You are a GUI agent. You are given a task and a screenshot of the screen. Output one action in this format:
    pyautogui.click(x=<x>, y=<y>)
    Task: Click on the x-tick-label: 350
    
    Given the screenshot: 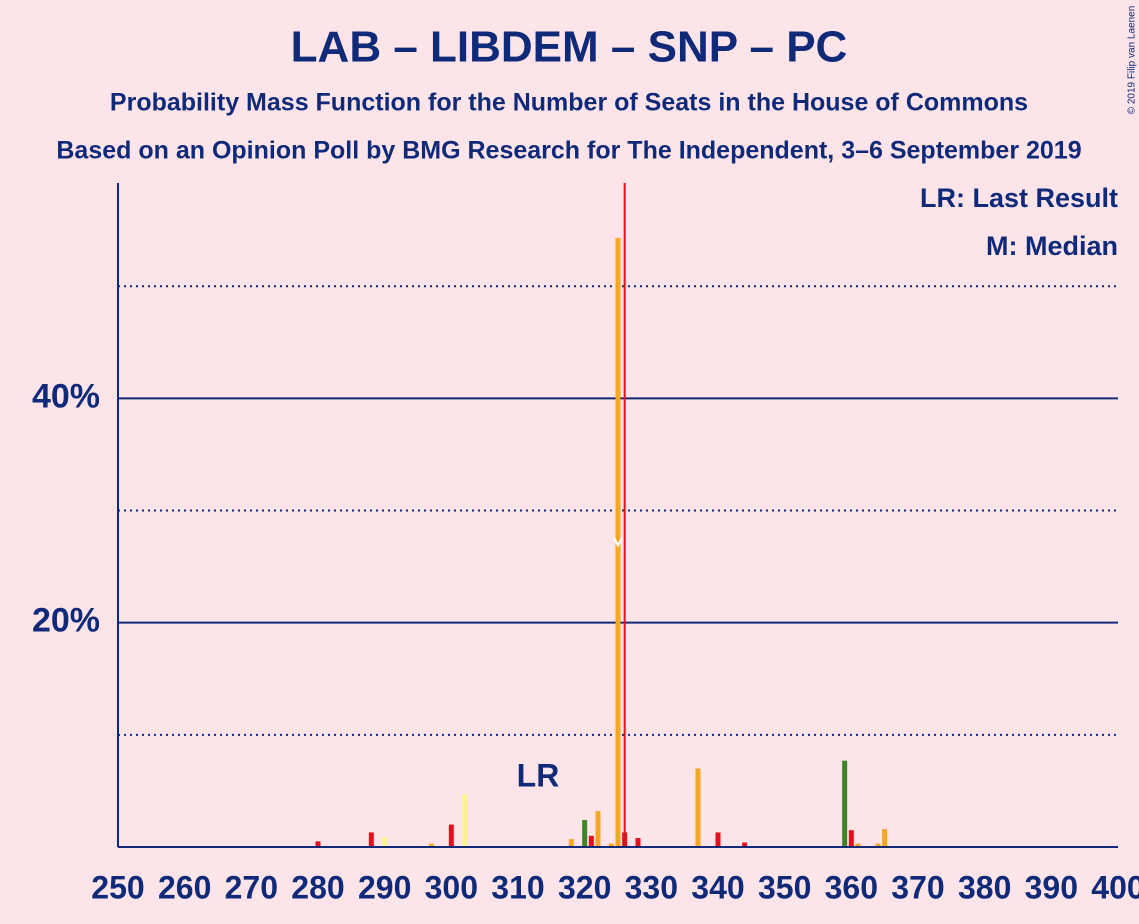 What is the action you would take?
    pyautogui.click(x=784, y=887)
    